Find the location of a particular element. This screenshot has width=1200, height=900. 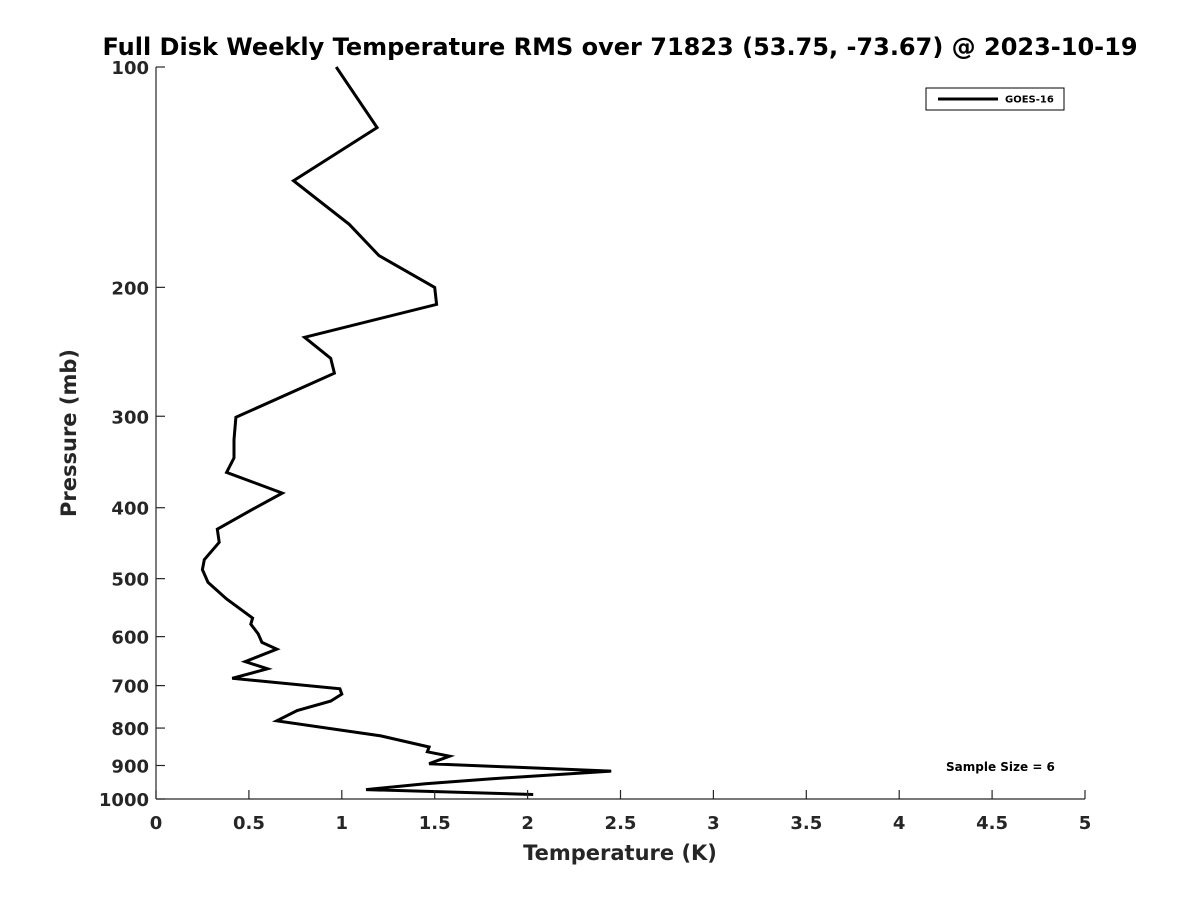

x-tick-label: 1.5 is located at coordinates (435, 823).